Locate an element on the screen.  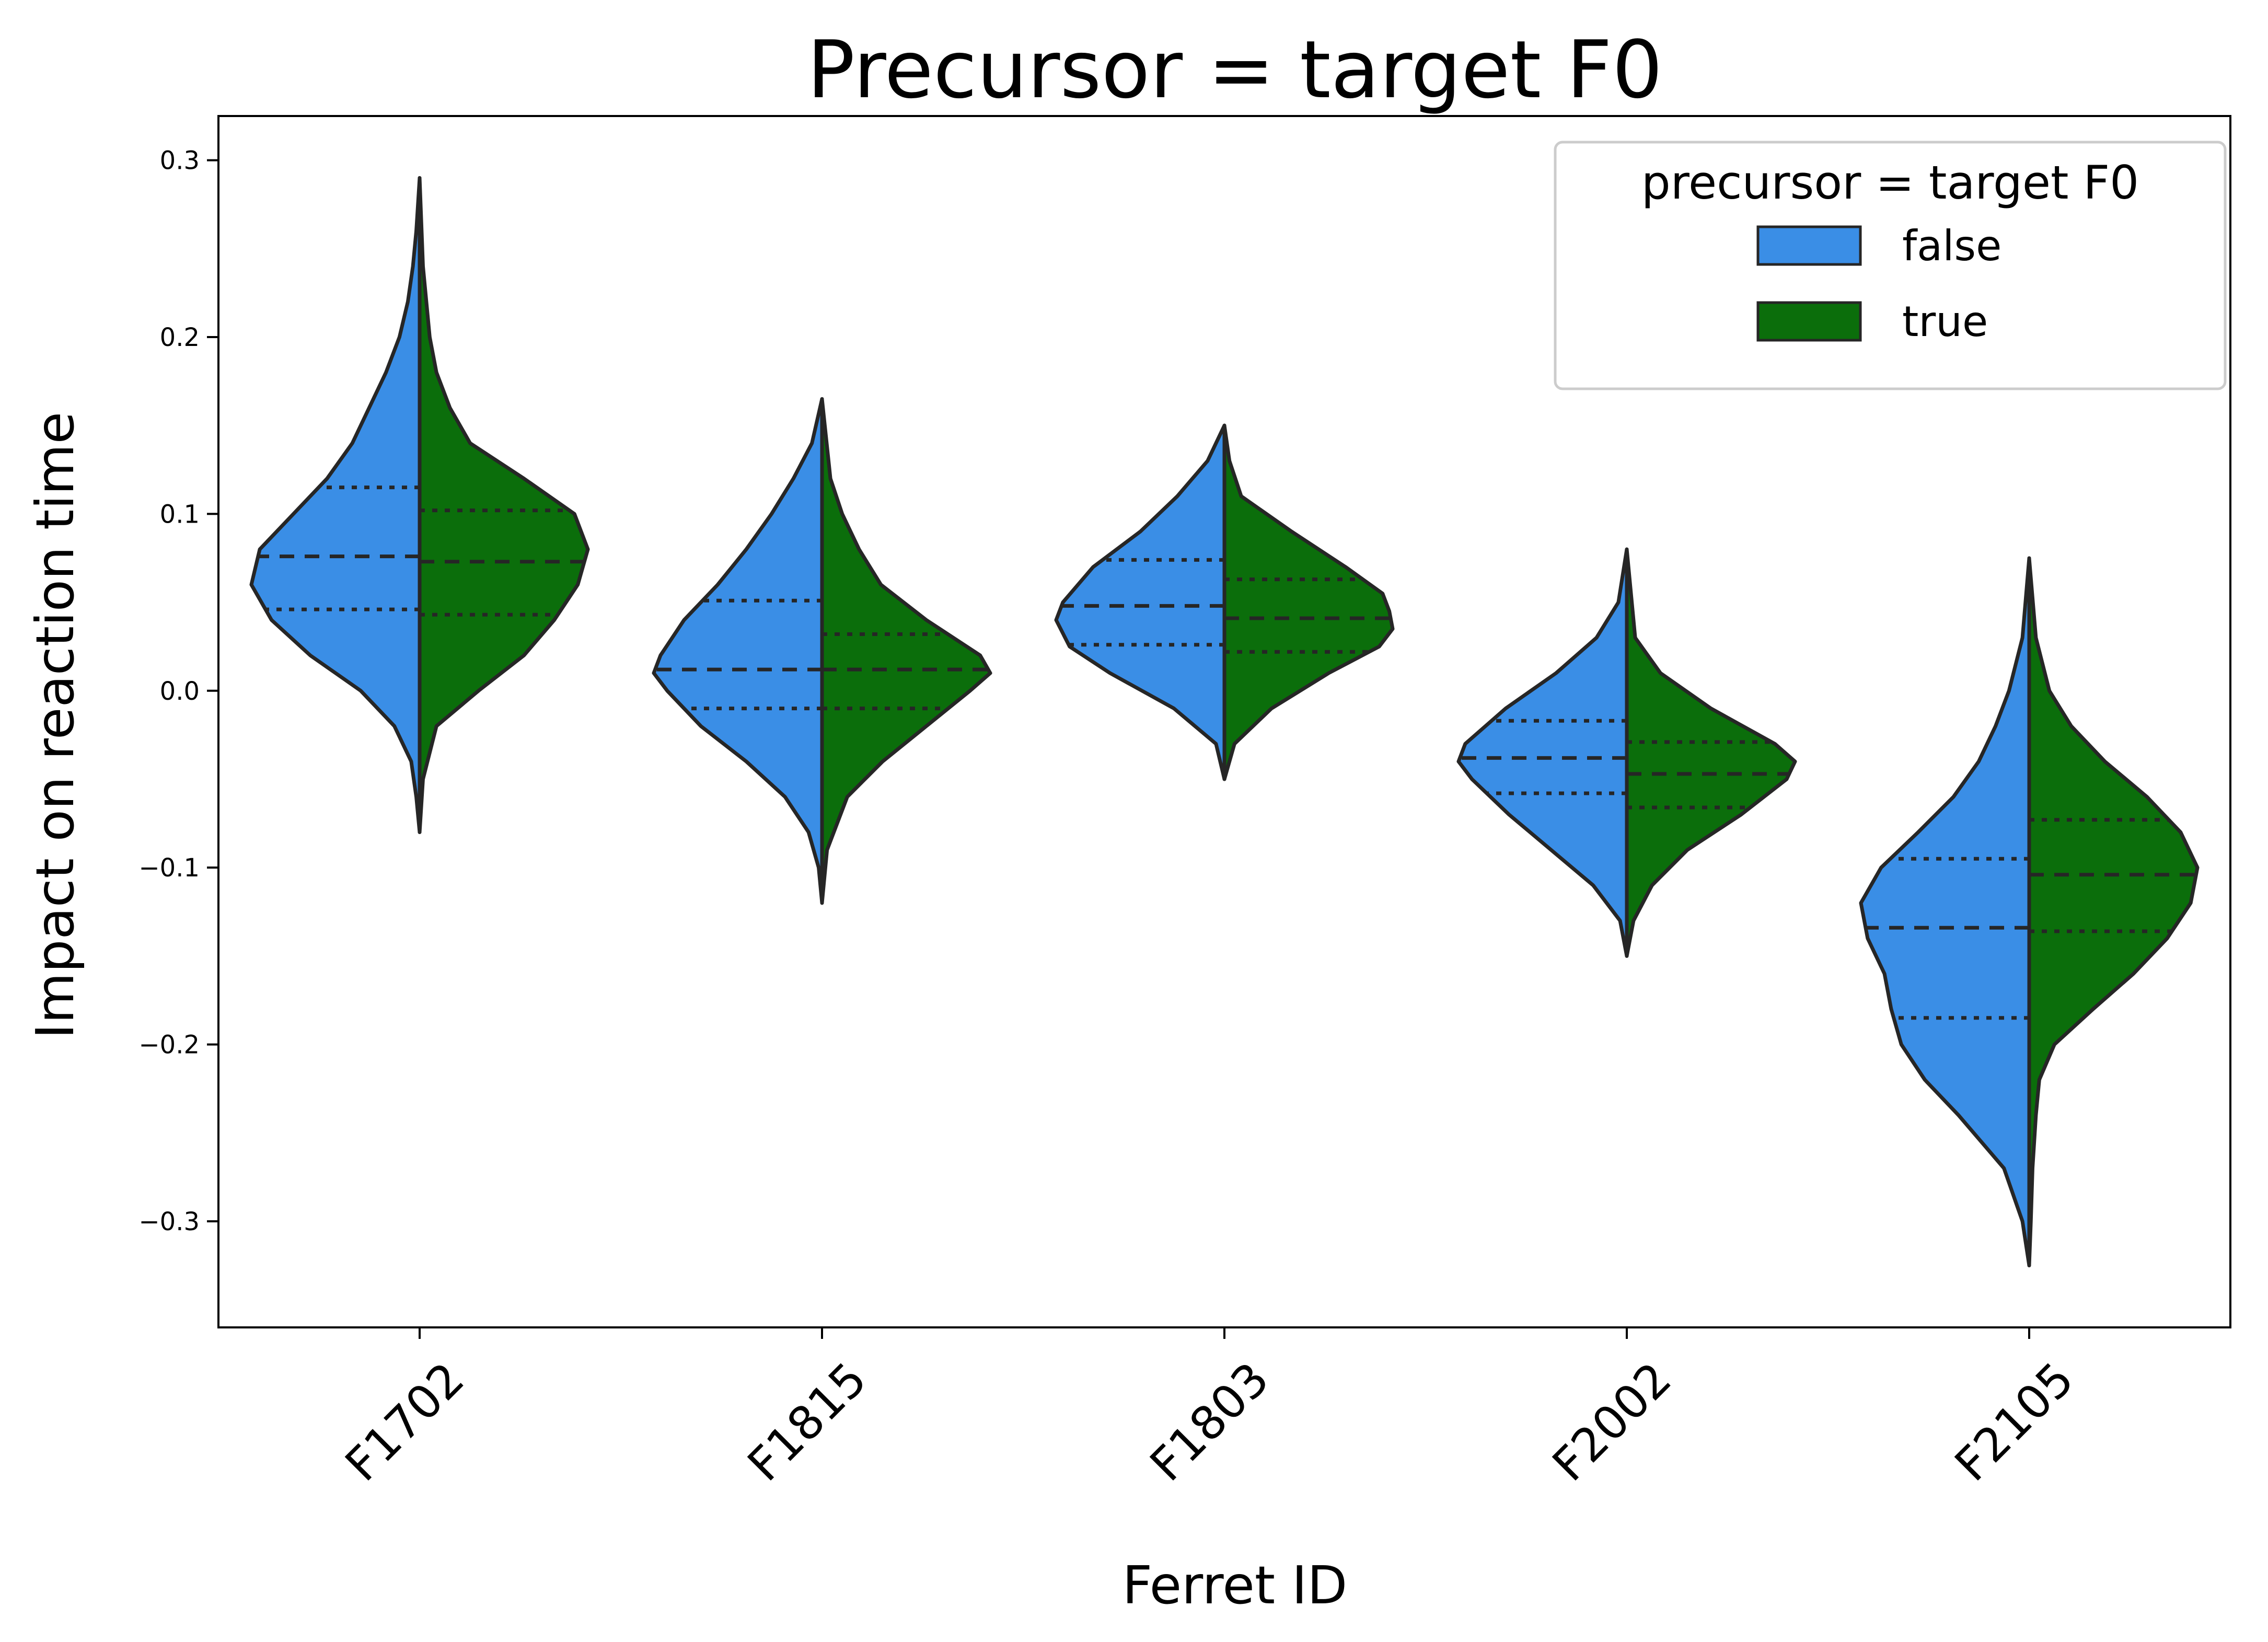
y-axis: 0.3 0.2 0.1 0.0 −0.1 −0.2 −0.3 is located at coordinates (178, 691).